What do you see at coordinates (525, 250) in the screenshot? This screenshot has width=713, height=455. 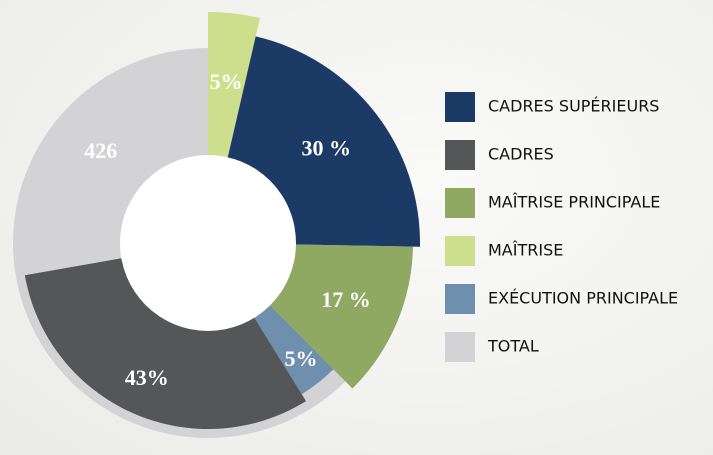 I see `legend-label: MAÎTRISE` at bounding box center [525, 250].